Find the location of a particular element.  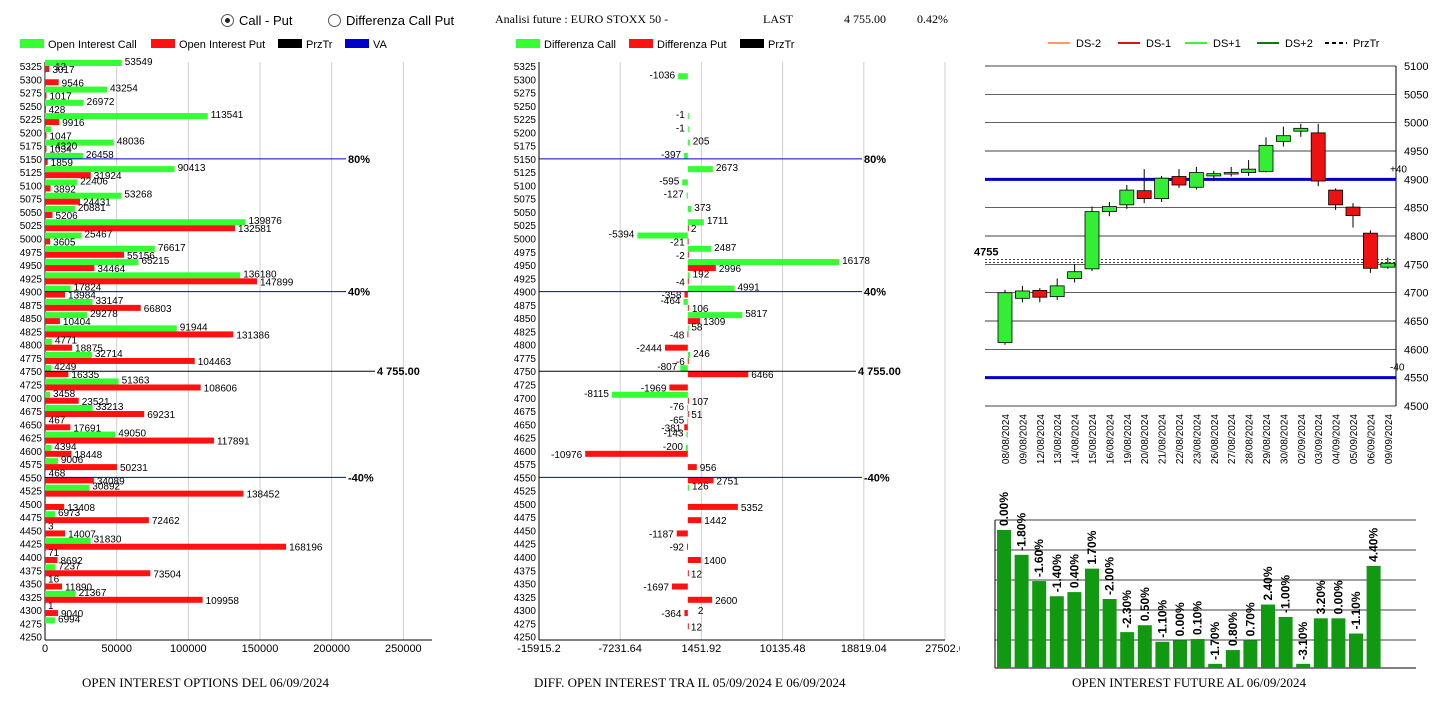

price-label: 4755 is located at coordinates (986, 253).